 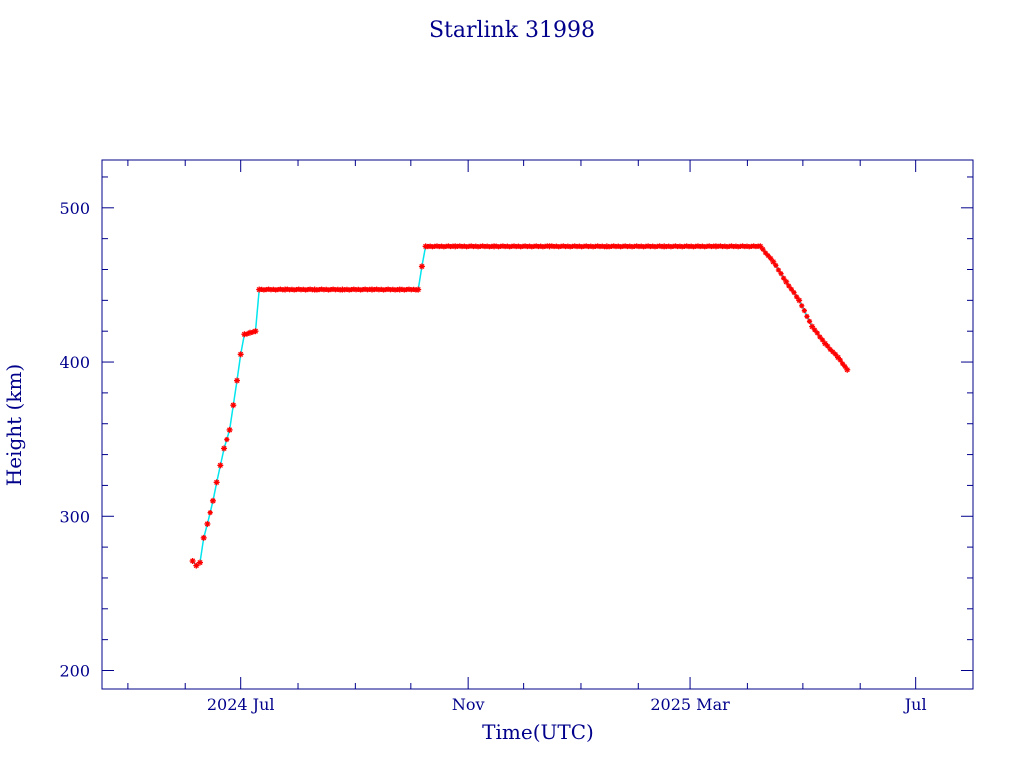 I want to click on y-tick-label: 200, so click(x=74, y=670).